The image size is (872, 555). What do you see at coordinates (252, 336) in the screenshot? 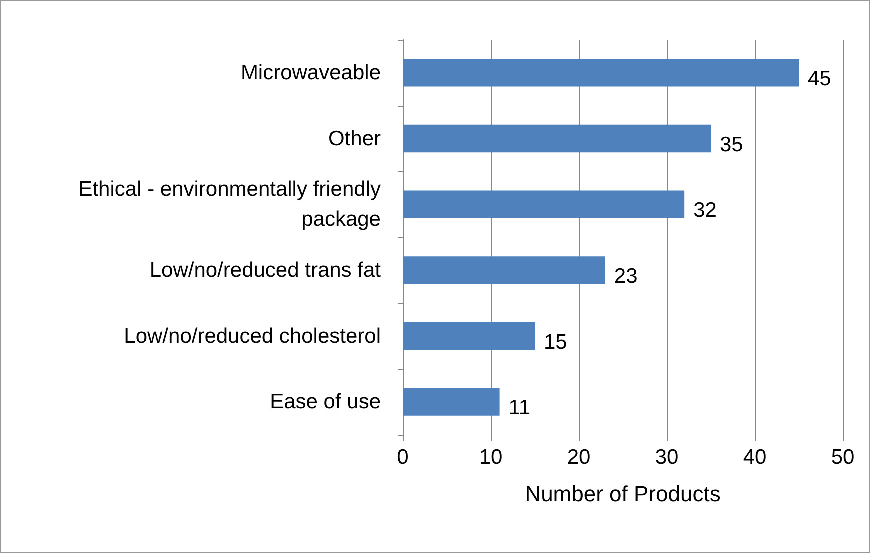
I see `y-tick-label: Low/no/reduced cholesterol` at bounding box center [252, 336].